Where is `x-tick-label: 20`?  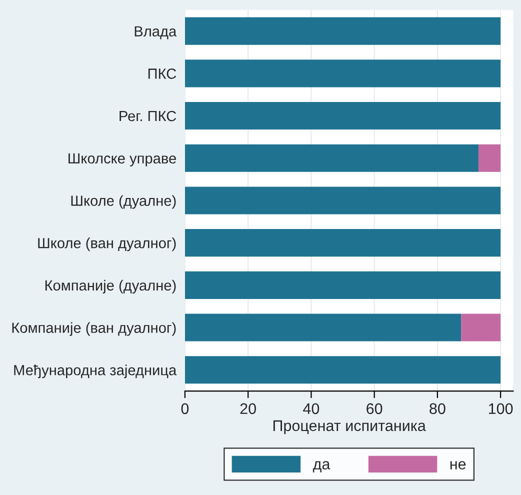 x-tick-label: 20 is located at coordinates (248, 408).